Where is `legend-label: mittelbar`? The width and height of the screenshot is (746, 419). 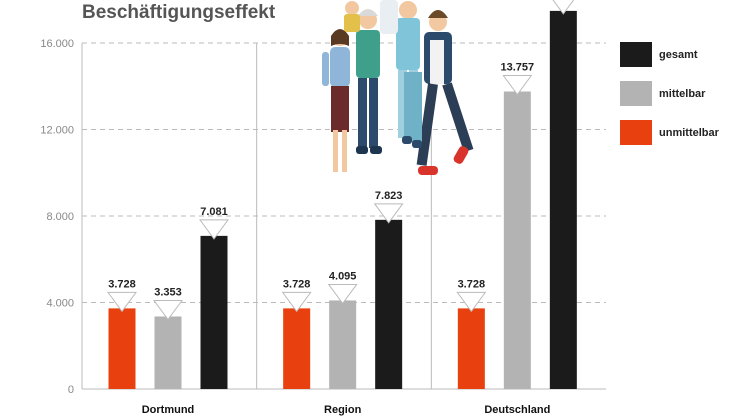 legend-label: mittelbar is located at coordinates (682, 94).